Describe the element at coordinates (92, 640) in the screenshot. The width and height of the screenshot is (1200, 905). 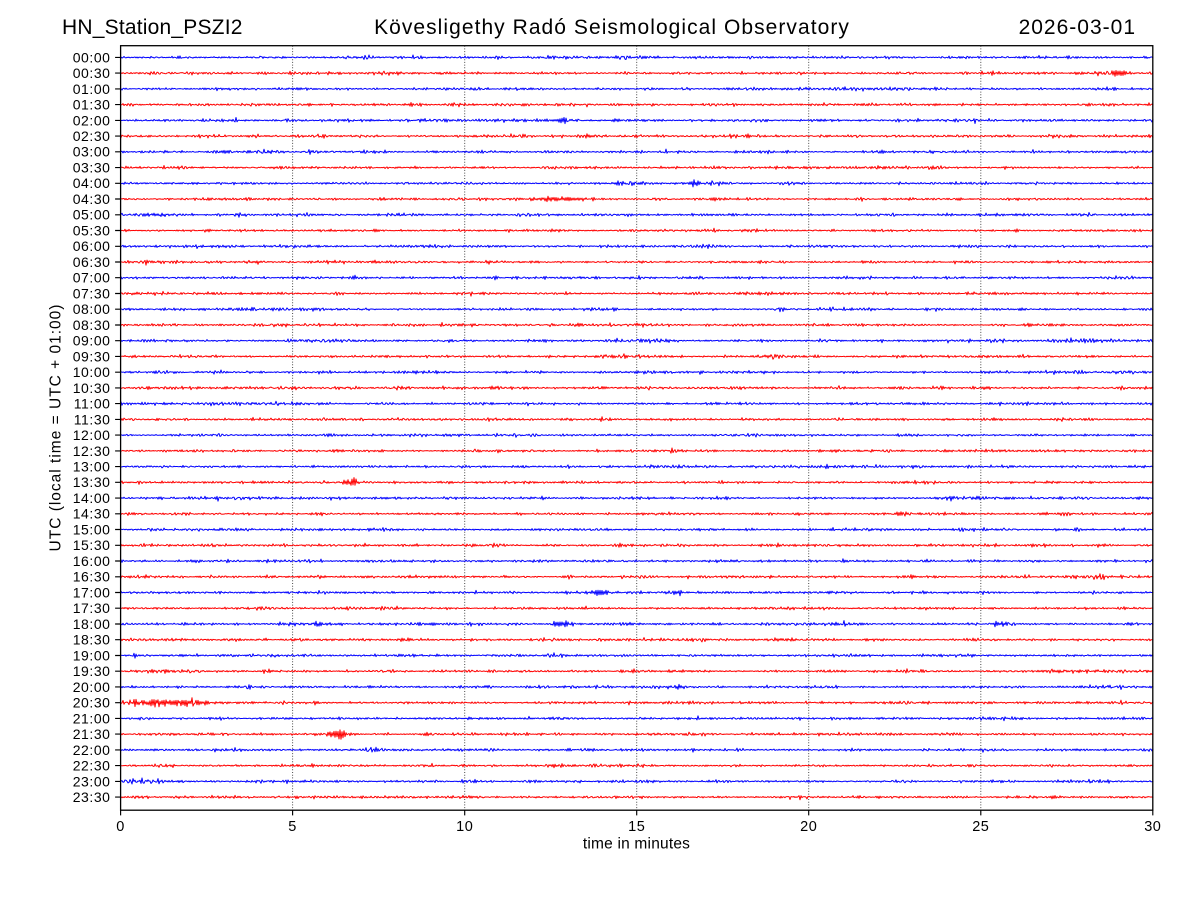
I see `svg-text: 18:30` at that location.